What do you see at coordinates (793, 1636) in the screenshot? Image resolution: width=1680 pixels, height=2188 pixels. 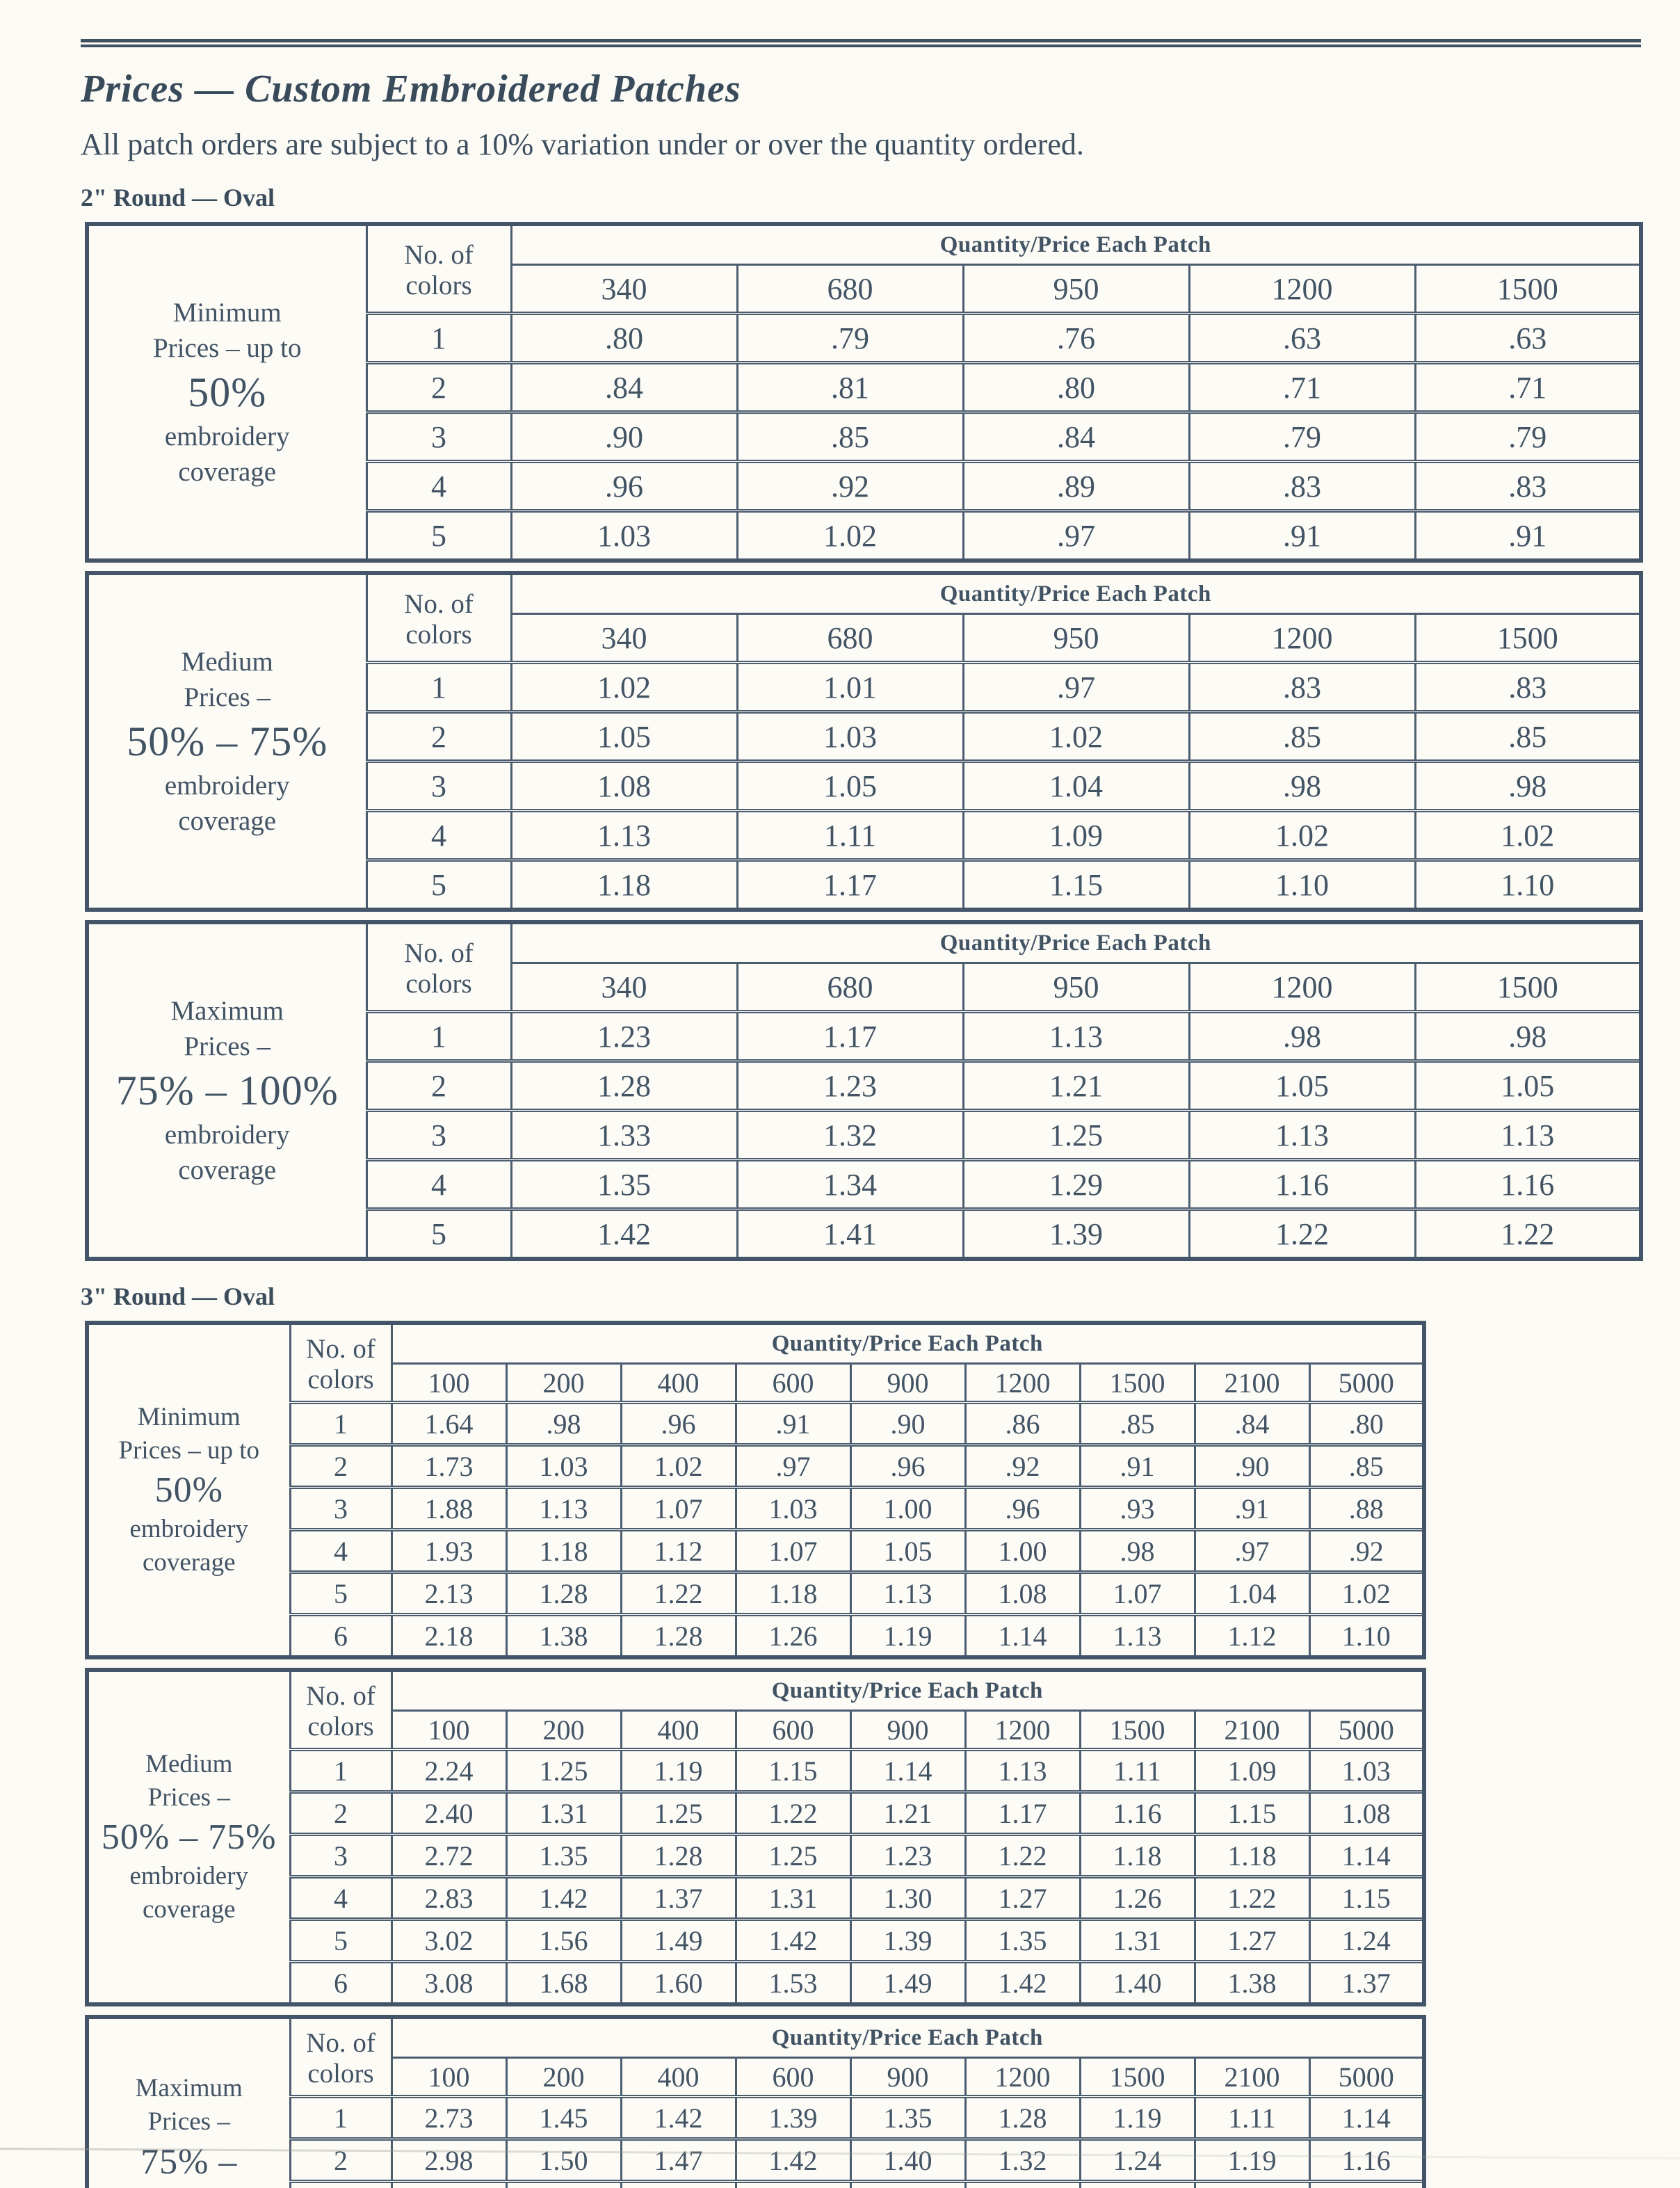 I see `price-cell: 1.26` at bounding box center [793, 1636].